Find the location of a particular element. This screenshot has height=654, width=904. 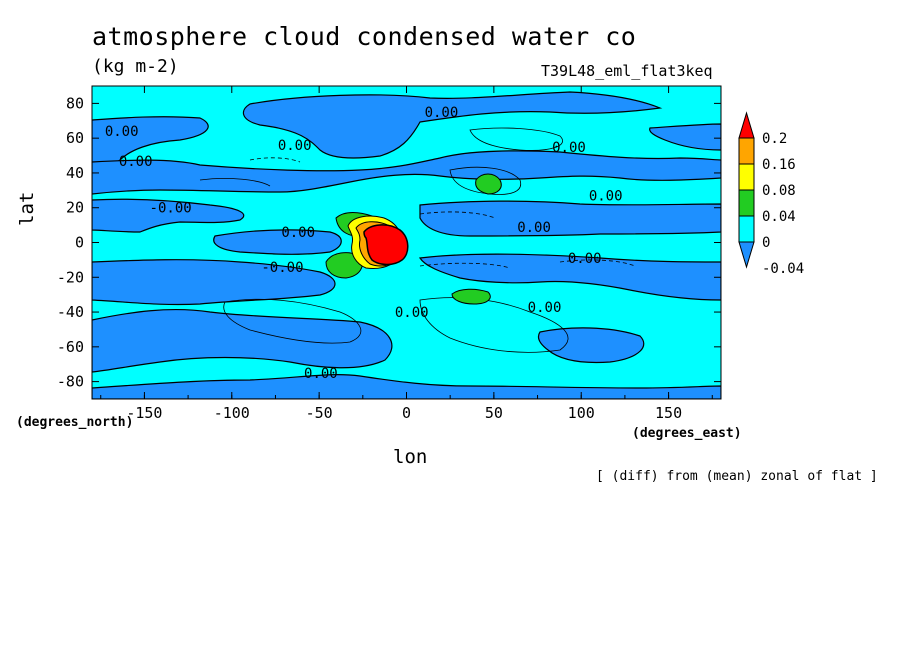

green-patch-east-south is located at coordinates (471, 296).